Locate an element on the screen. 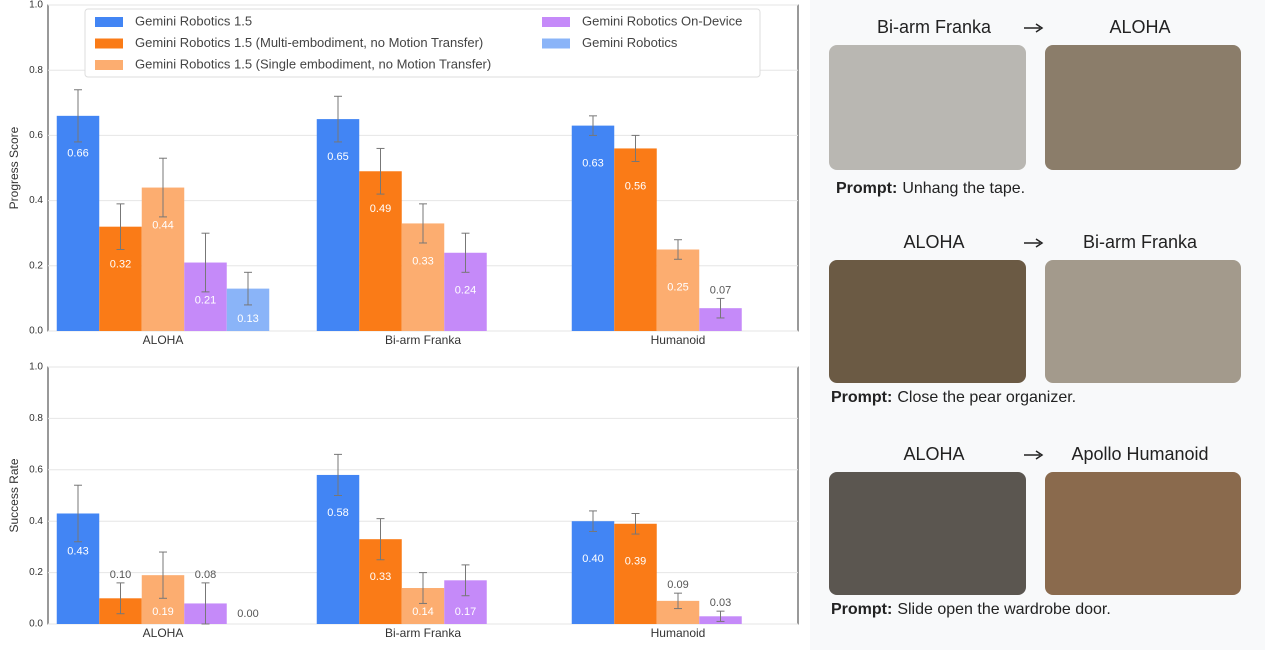 The width and height of the screenshot is (1265, 650). value-label: 0.43 is located at coordinates (77, 551).